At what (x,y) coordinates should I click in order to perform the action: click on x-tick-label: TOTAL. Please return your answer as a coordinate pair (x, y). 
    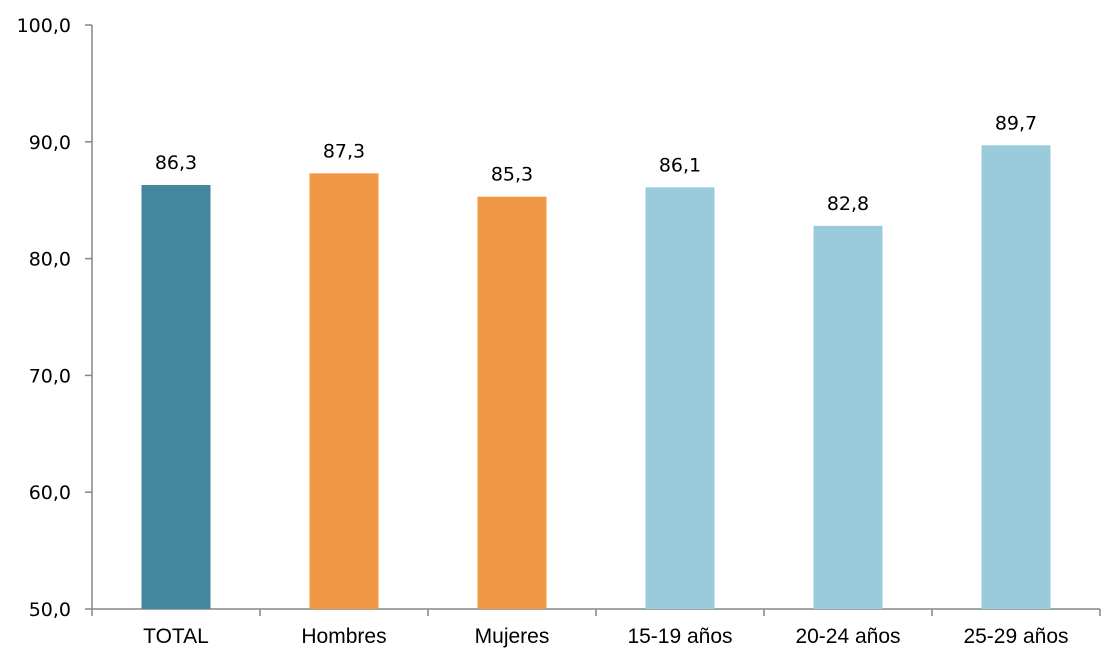
    Looking at the image, I should click on (176, 636).